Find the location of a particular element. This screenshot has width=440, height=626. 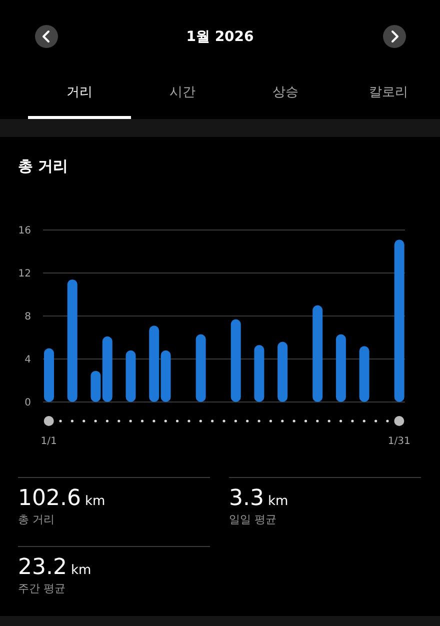

text: 칼로리 is located at coordinates (388, 92).